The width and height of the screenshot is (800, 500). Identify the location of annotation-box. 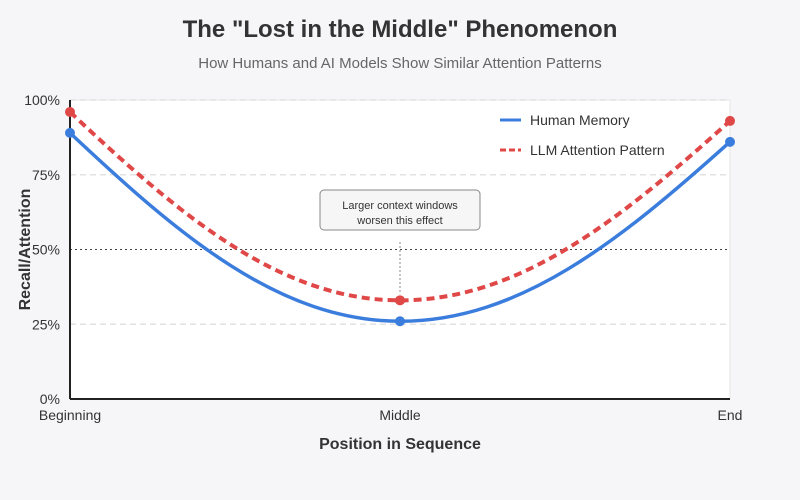
(400, 210).